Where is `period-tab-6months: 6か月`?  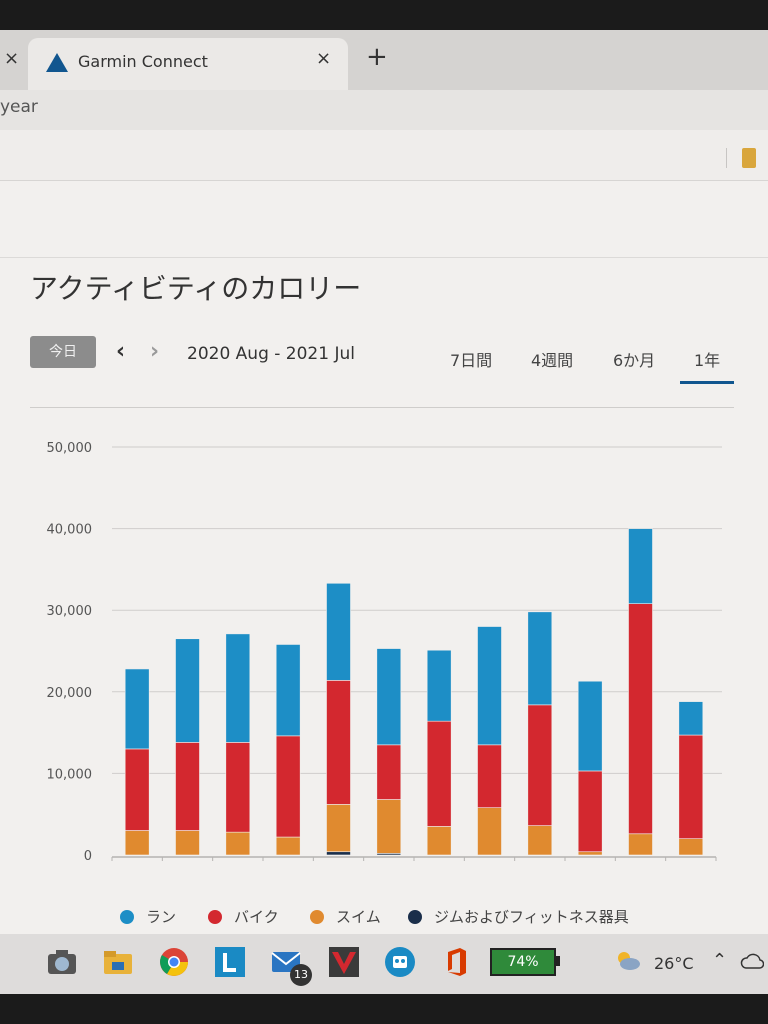
period-tab-6months: 6か月 is located at coordinates (634, 360).